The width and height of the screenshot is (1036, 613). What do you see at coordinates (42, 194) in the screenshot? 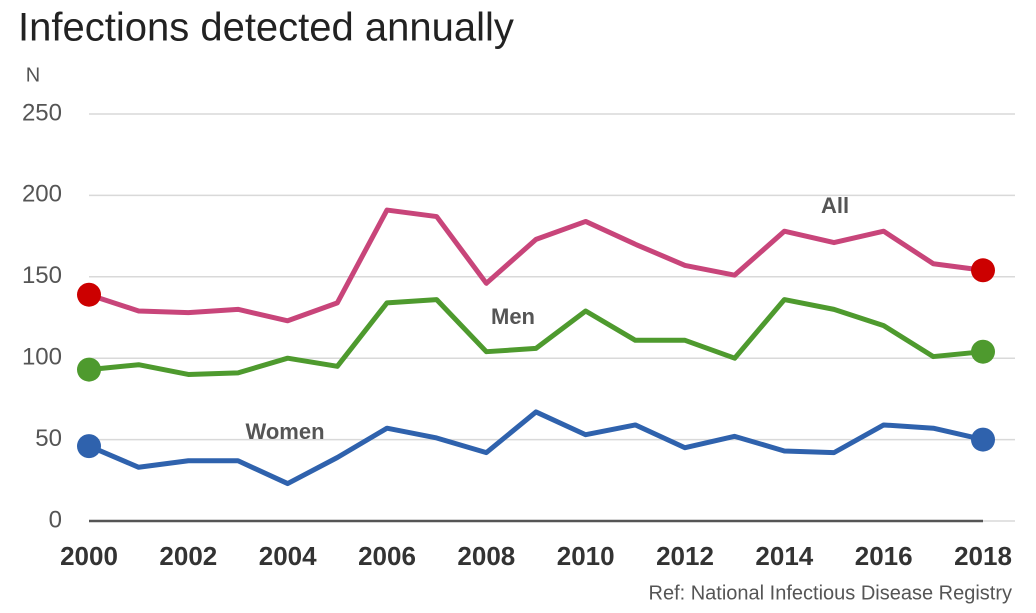
I see `y-tick-label: 200` at bounding box center [42, 194].